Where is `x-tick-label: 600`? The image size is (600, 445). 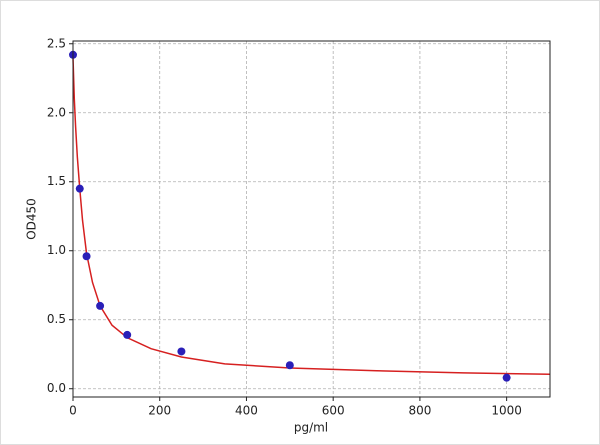
x-tick-label: 600 is located at coordinates (333, 411).